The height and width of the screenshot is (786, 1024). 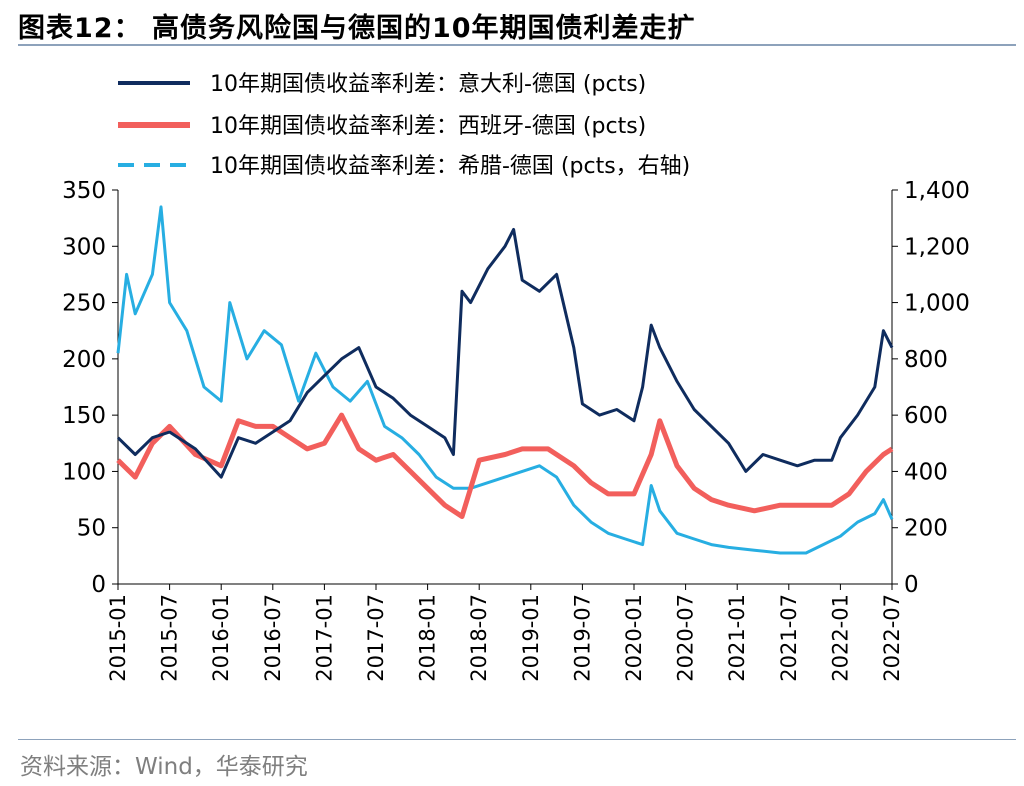 What do you see at coordinates (84, 416) in the screenshot?
I see `left-tick-label: 150` at bounding box center [84, 416].